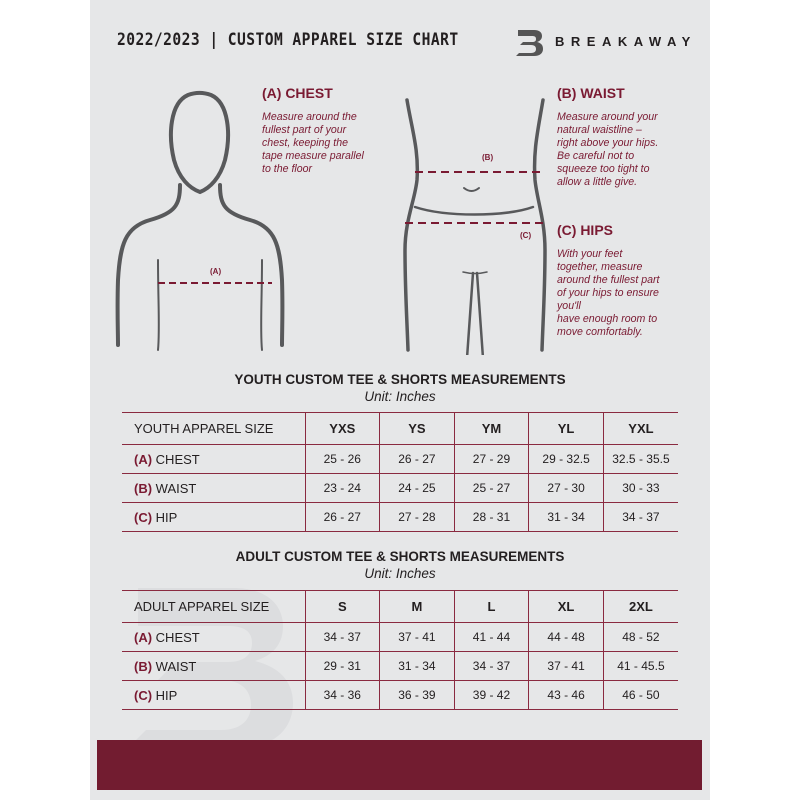  What do you see at coordinates (640, 666) in the screenshot?
I see `table-cell: 41 - 45.5` at bounding box center [640, 666].